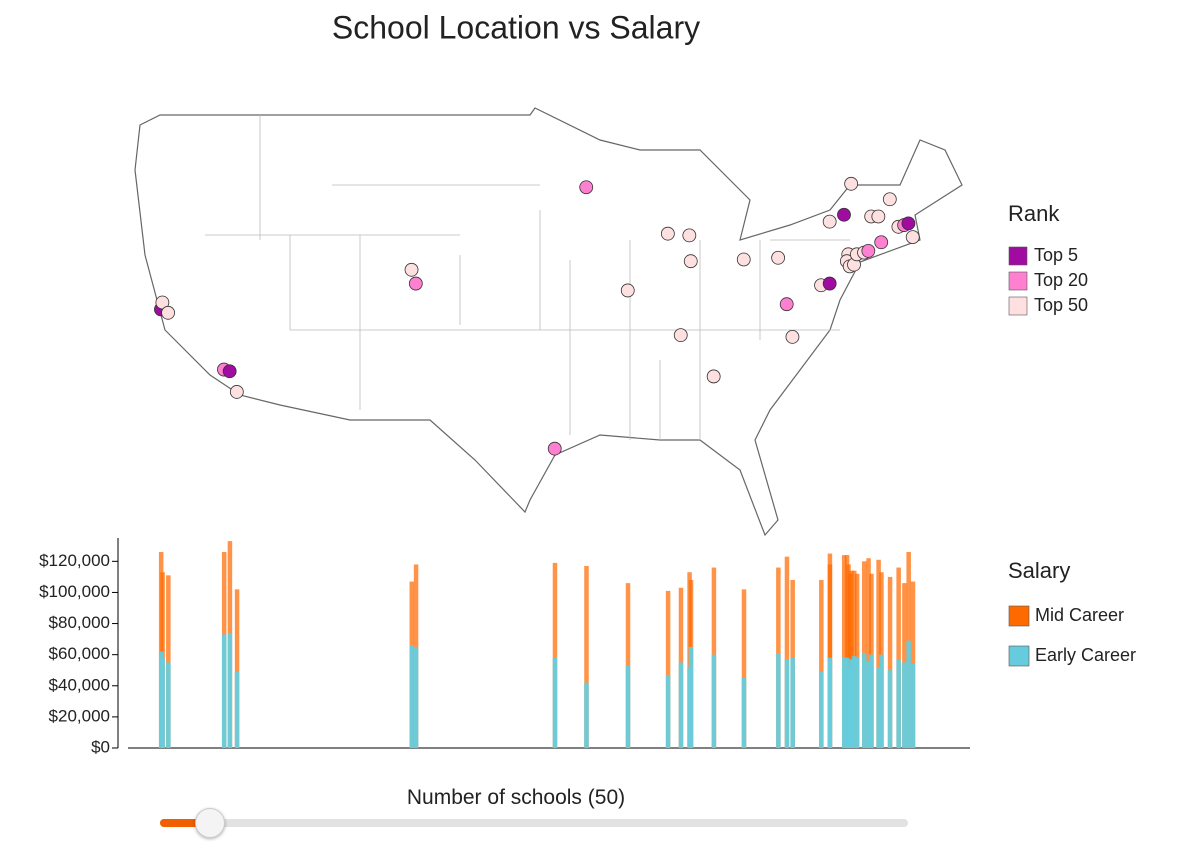 Image resolution: width=1177 pixels, height=855 pixels. What do you see at coordinates (1034, 213) in the screenshot?
I see `legend-title: Rank` at bounding box center [1034, 213].